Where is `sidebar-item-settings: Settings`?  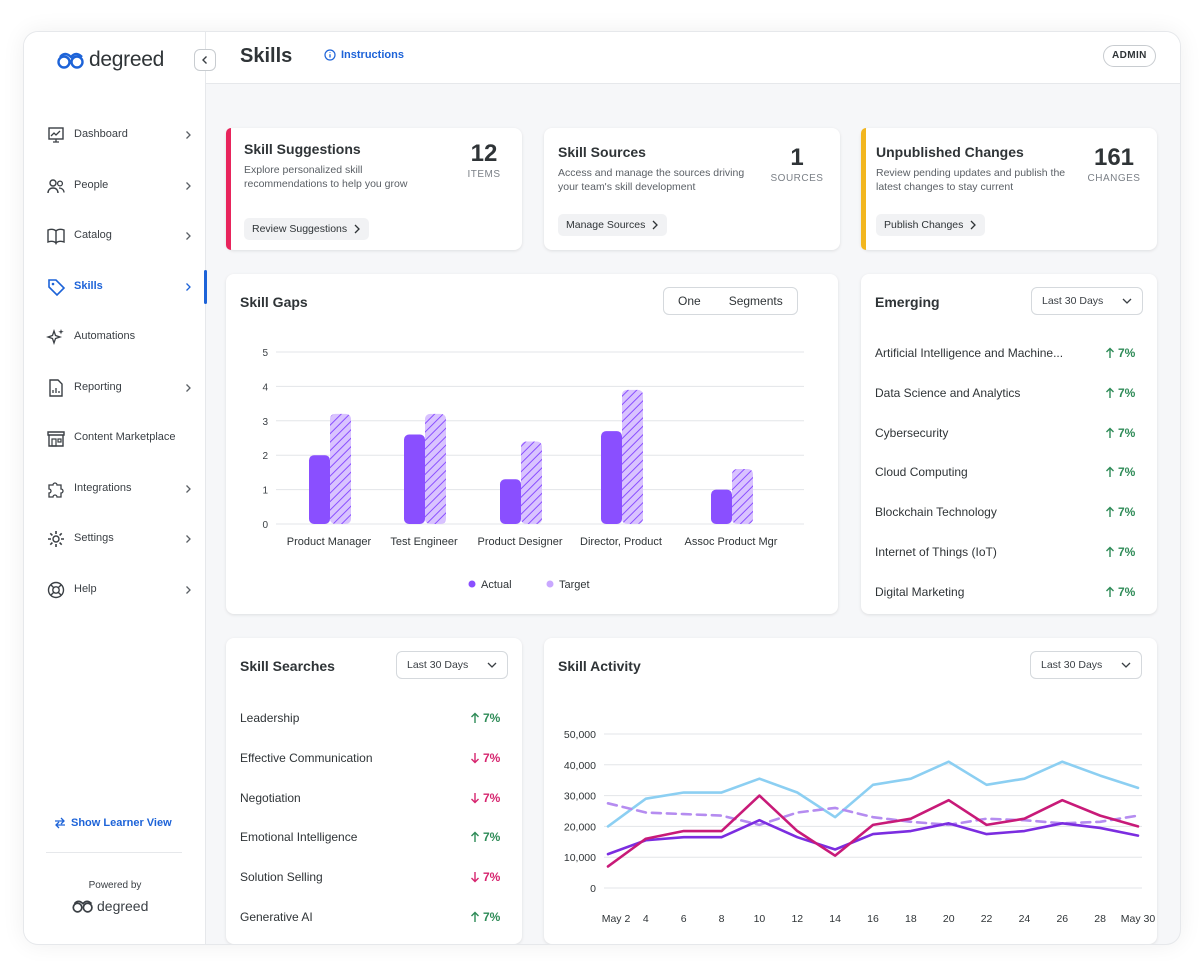 sidebar-item-settings: Settings is located at coordinates (115, 539).